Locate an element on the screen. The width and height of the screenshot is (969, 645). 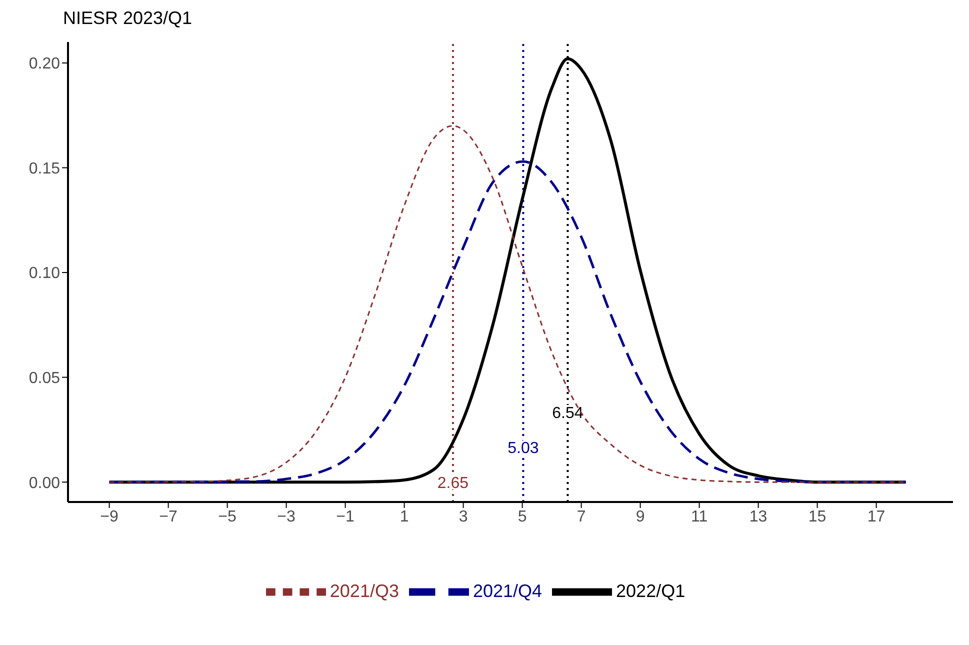
y-tick-label: 0.05 is located at coordinates (44, 378).